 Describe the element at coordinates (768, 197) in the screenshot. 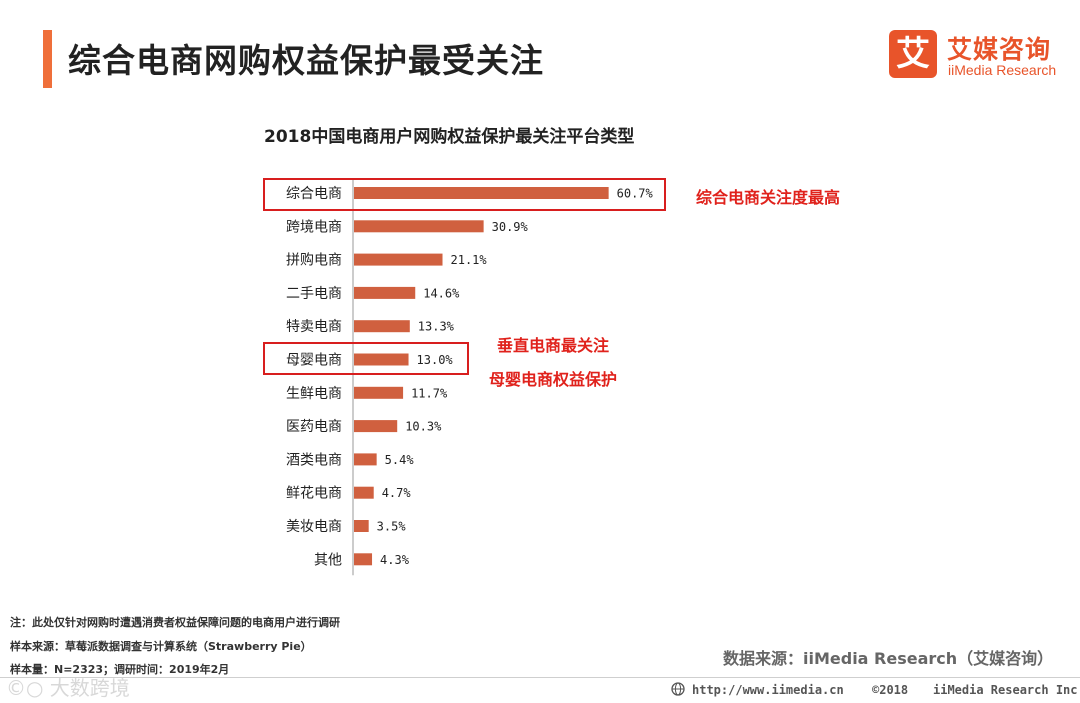

I see `annotation-top: 综合电商关注度最高` at that location.